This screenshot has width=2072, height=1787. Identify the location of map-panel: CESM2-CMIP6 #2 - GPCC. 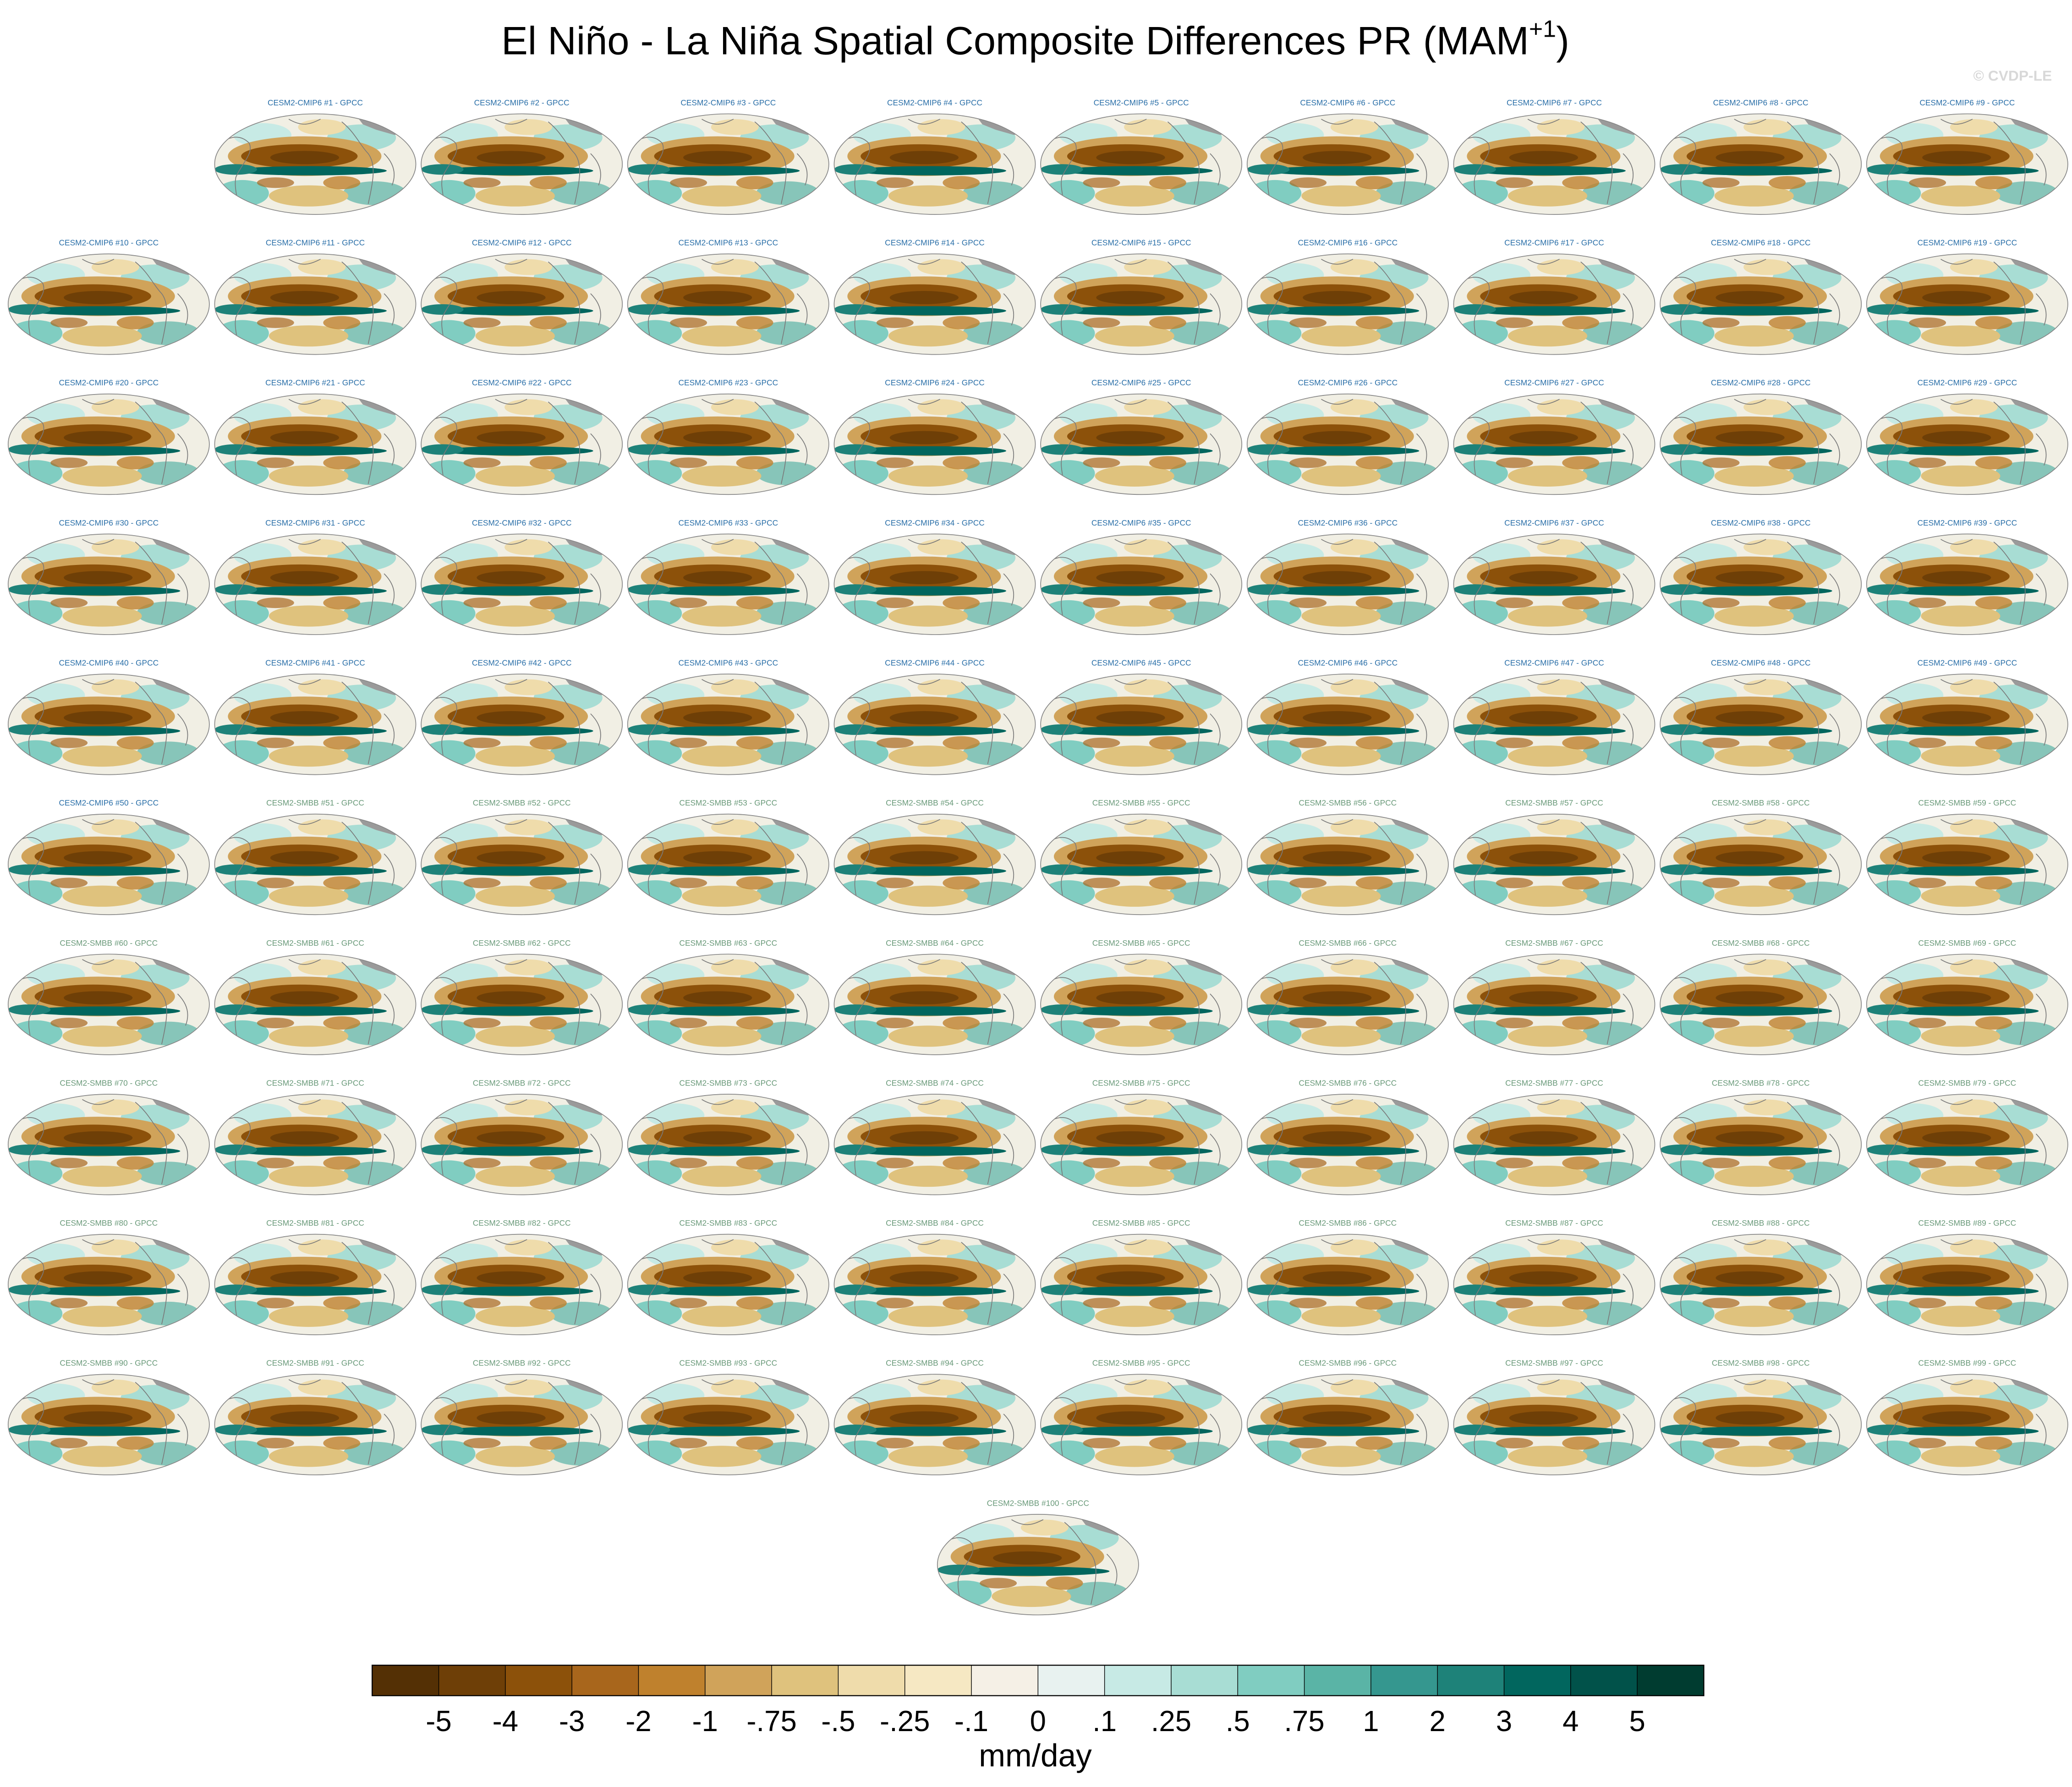
(522, 158).